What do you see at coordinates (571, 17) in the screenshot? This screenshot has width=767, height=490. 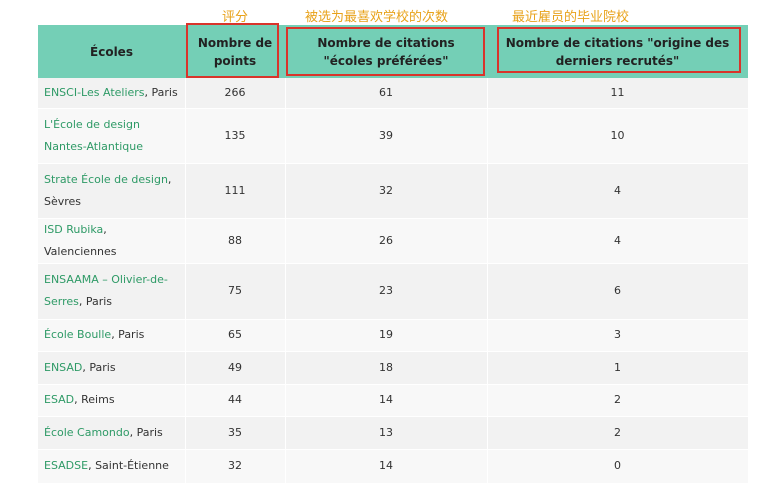 I see `annotation: 最近雇员的毕业院校` at bounding box center [571, 17].